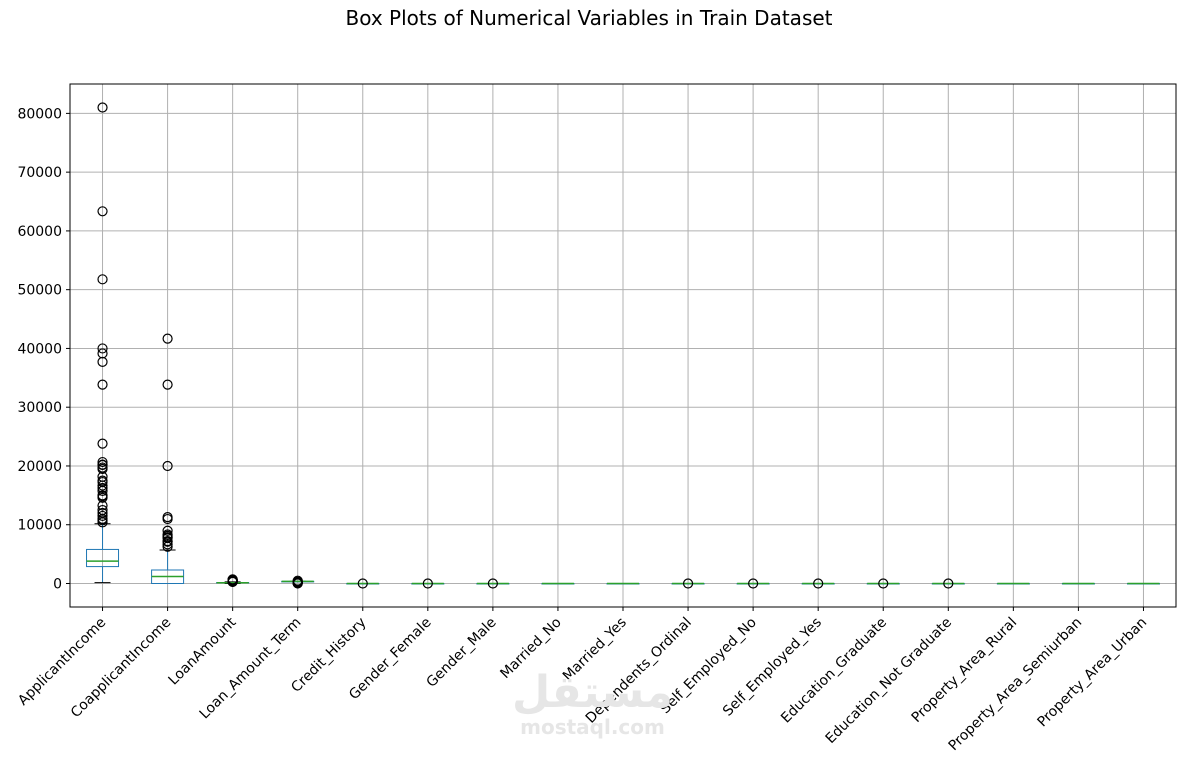 This screenshot has height=765, width=1184. What do you see at coordinates (462, 653) in the screenshot?
I see `x-tick-label: Gender_Male` at bounding box center [462, 653].